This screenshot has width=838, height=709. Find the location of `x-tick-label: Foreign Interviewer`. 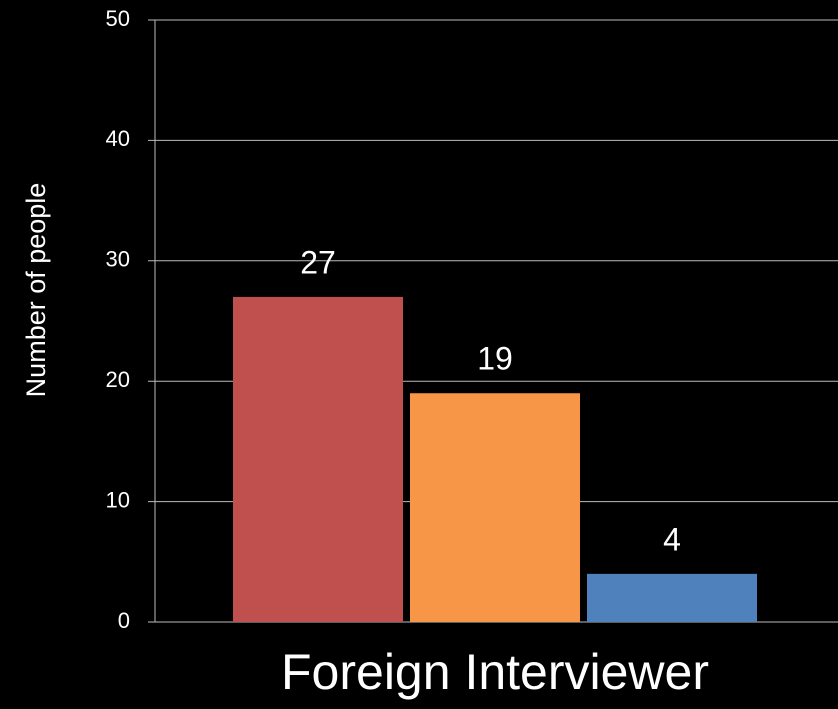

x-tick-label: Foreign Interviewer is located at coordinates (495, 672).